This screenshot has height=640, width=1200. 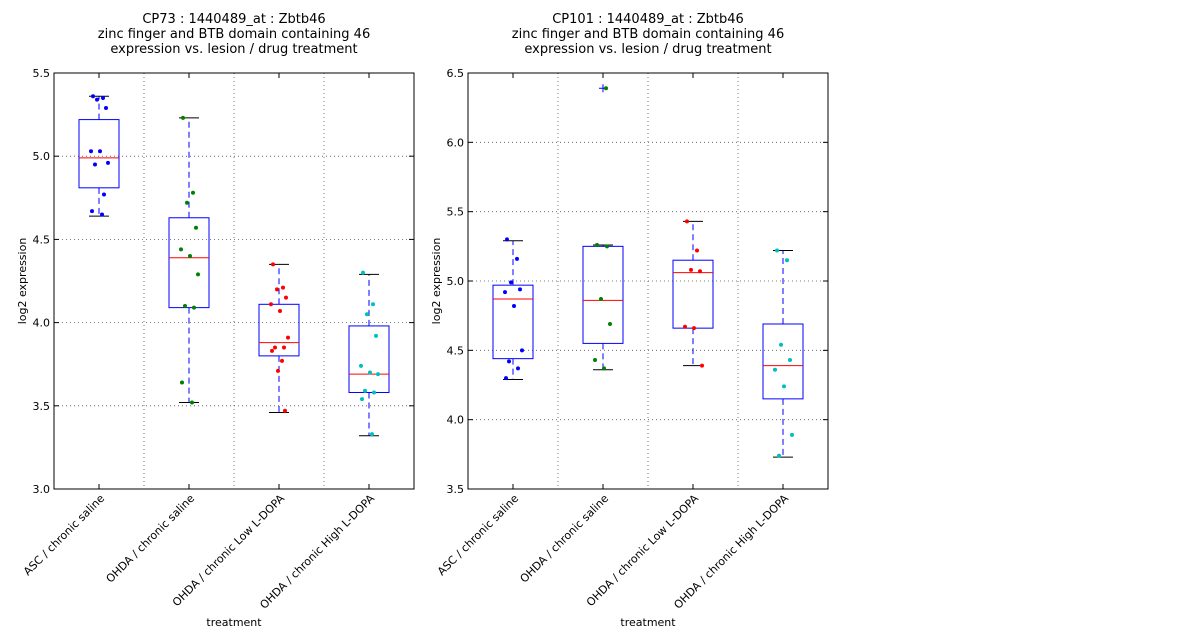 What do you see at coordinates (456, 73) in the screenshot?
I see `y-tick-label: 6.5` at bounding box center [456, 73].